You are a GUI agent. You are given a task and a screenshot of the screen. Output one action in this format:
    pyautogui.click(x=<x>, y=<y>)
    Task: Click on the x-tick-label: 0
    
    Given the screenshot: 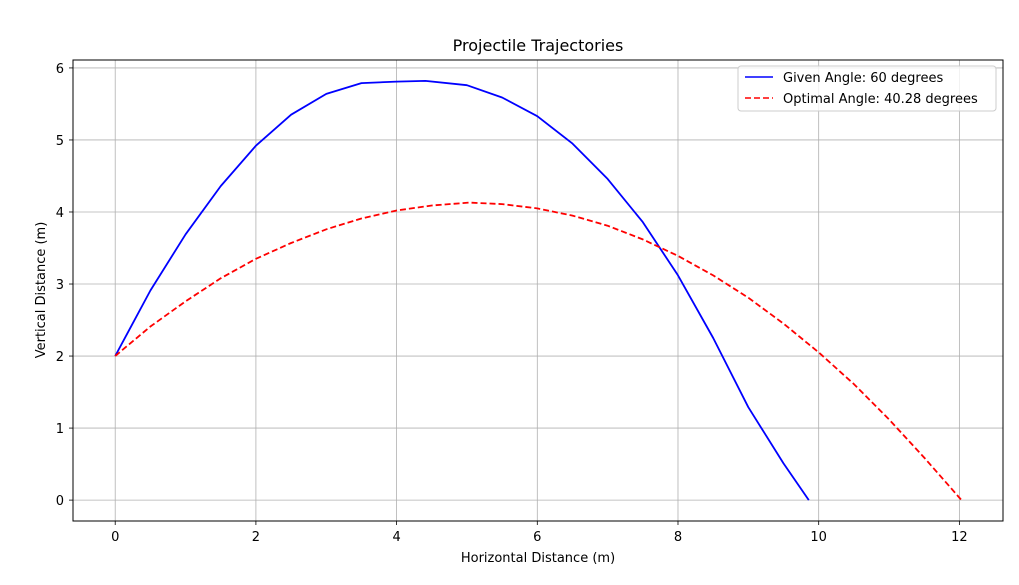 What is the action you would take?
    pyautogui.click(x=115, y=537)
    